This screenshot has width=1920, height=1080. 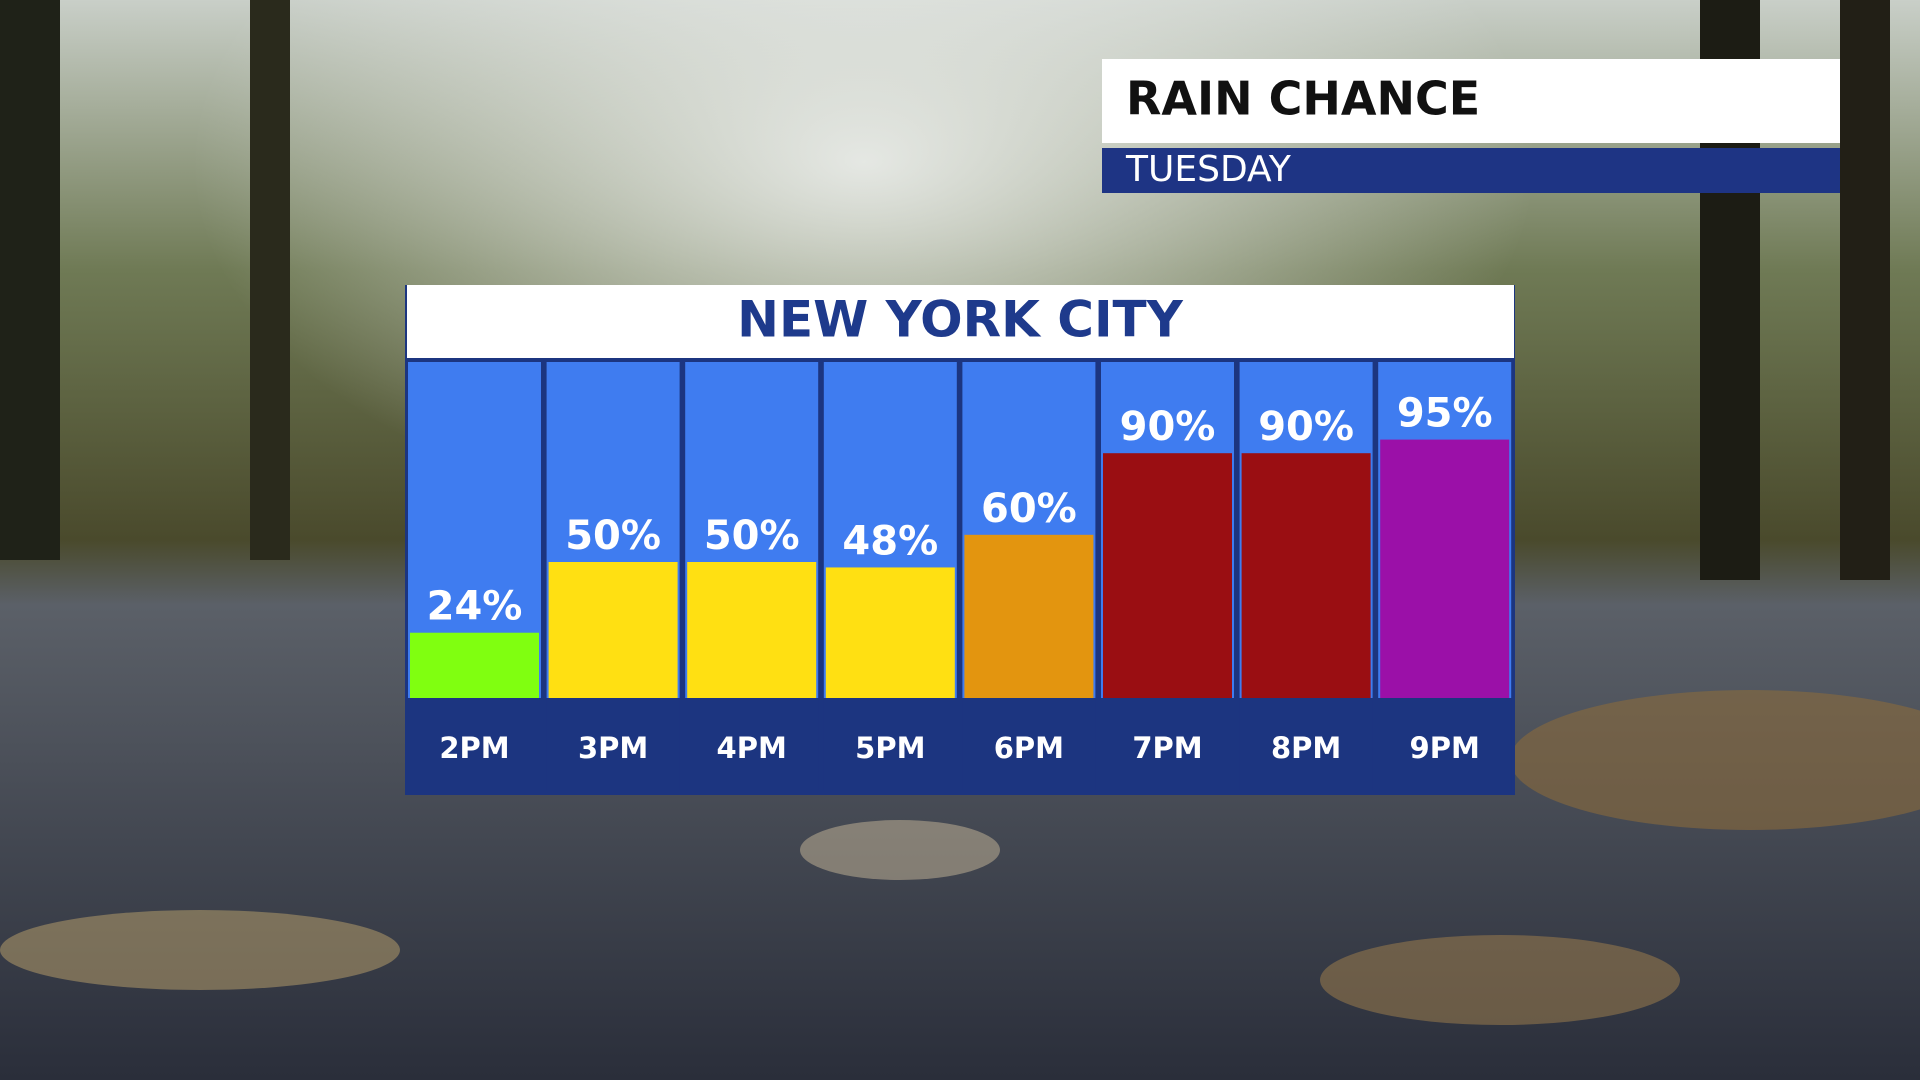 I want to click on subtitle-bar, so click(x=1471, y=170).